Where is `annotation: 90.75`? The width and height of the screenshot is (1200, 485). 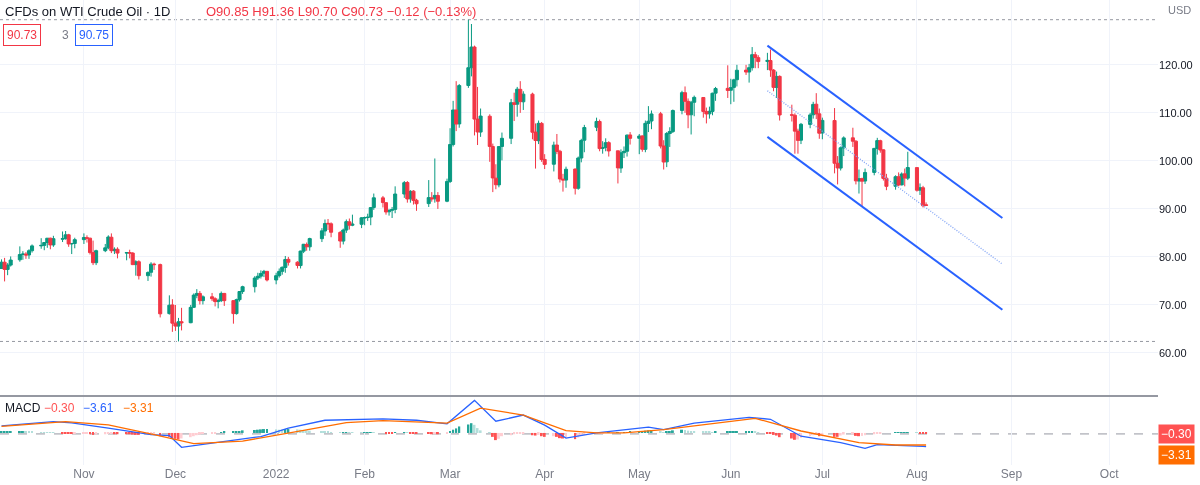
annotation: 90.75 is located at coordinates (94, 35).